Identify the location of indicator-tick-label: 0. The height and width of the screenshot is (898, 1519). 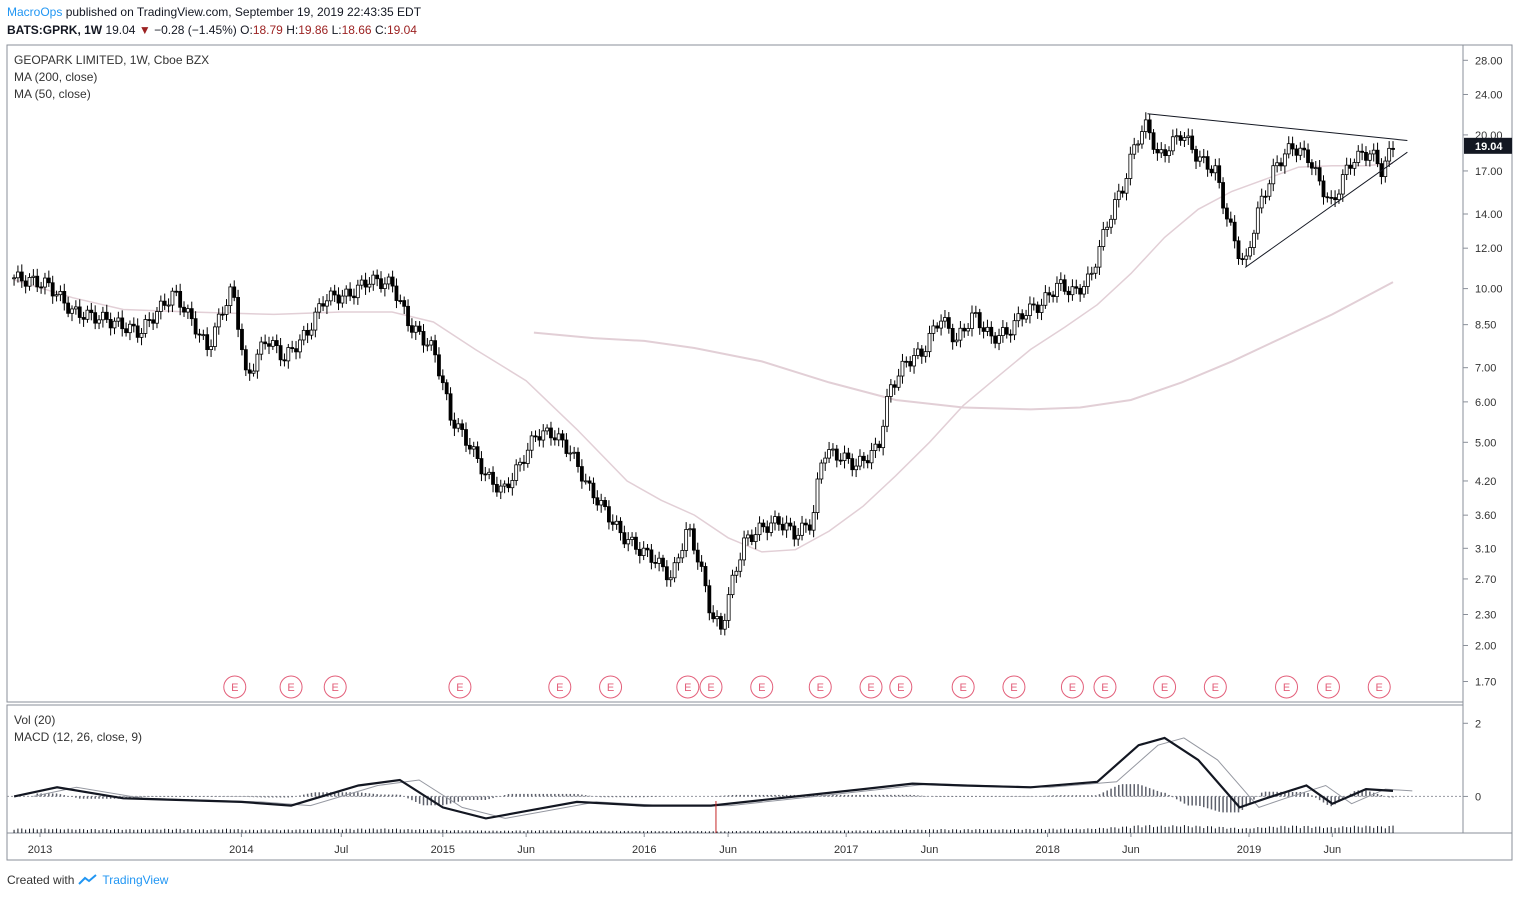
(1478, 797).